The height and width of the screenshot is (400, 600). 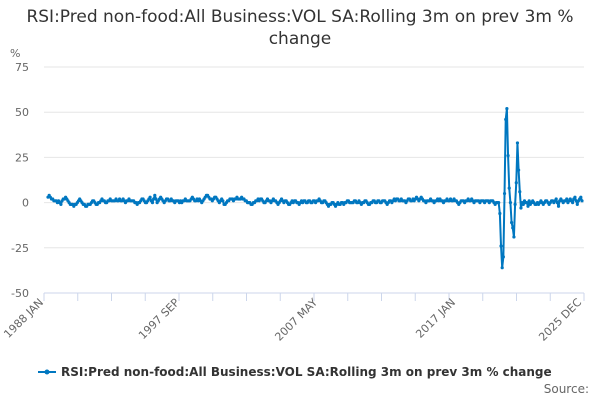 What do you see at coordinates (23, 318) in the screenshot?
I see `x-tick-label: 1988 JAN` at bounding box center [23, 318].